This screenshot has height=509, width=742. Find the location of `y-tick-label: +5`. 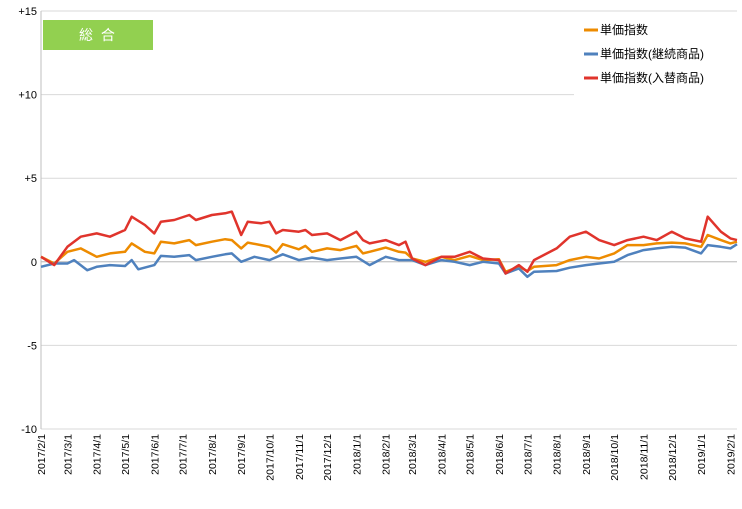

y-tick-label: +5 is located at coordinates (30, 179).